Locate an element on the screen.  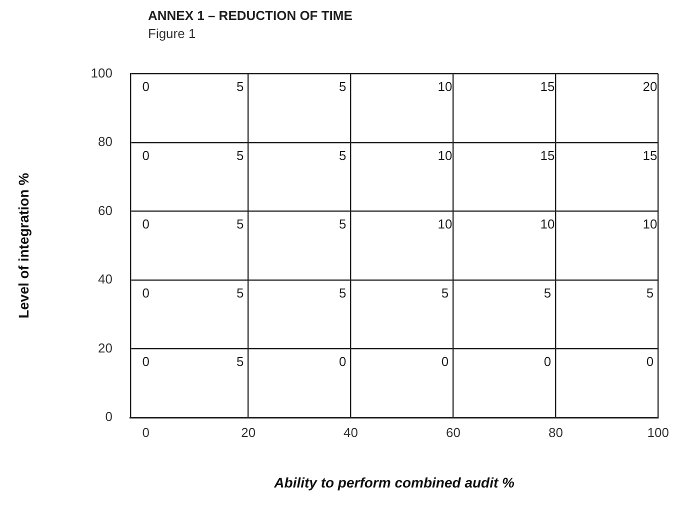
y-tick-label: 100 is located at coordinates (101, 72).